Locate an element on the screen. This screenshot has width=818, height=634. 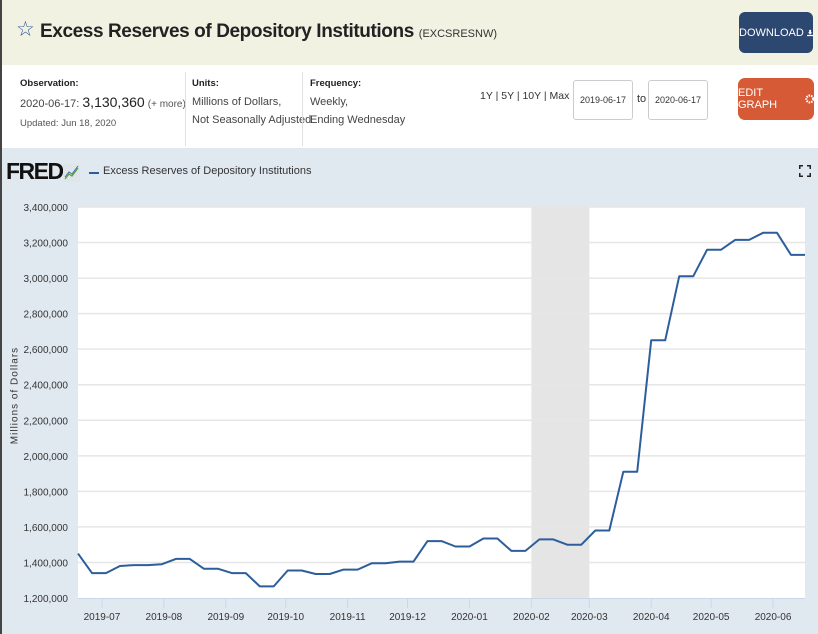
x-tick-label: 2019-07 is located at coordinates (102, 617).